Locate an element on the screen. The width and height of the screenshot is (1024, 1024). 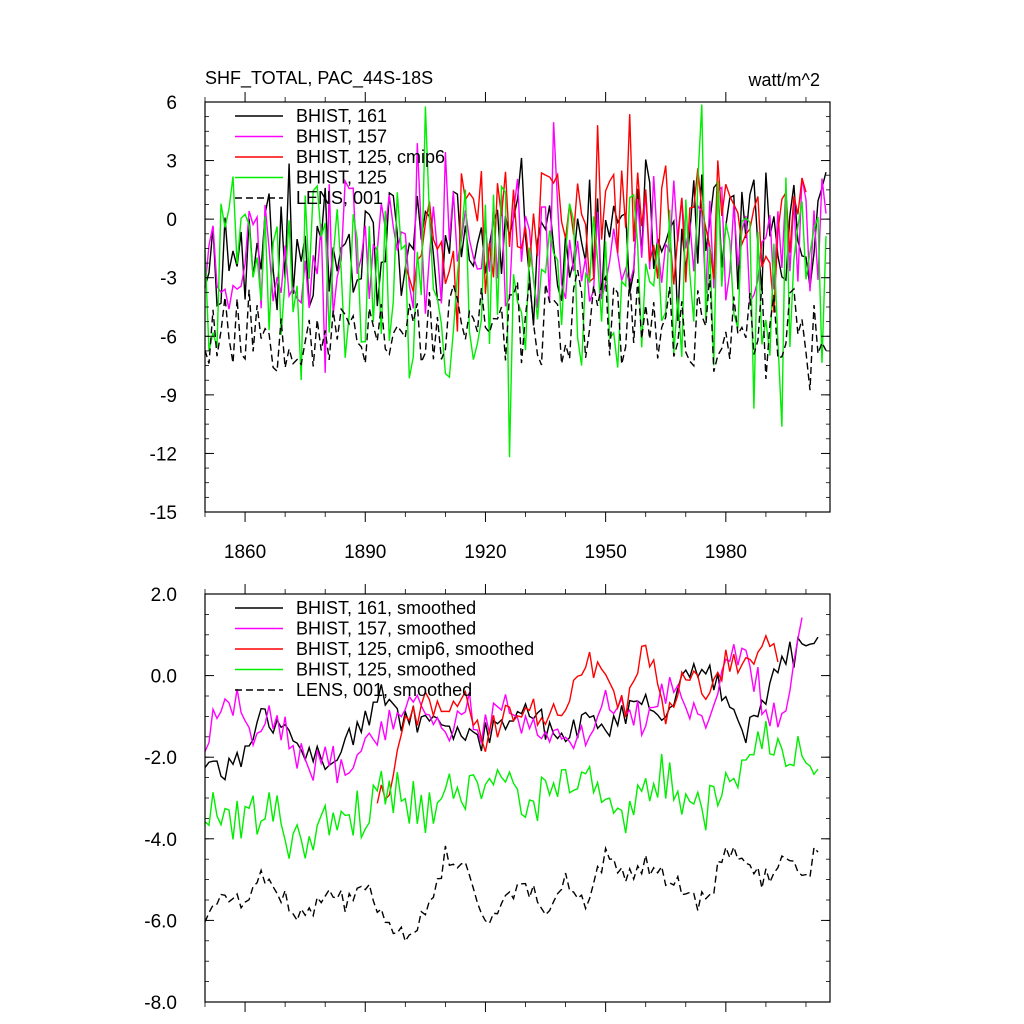
y-tick-label: -6 is located at coordinates (168, 337).